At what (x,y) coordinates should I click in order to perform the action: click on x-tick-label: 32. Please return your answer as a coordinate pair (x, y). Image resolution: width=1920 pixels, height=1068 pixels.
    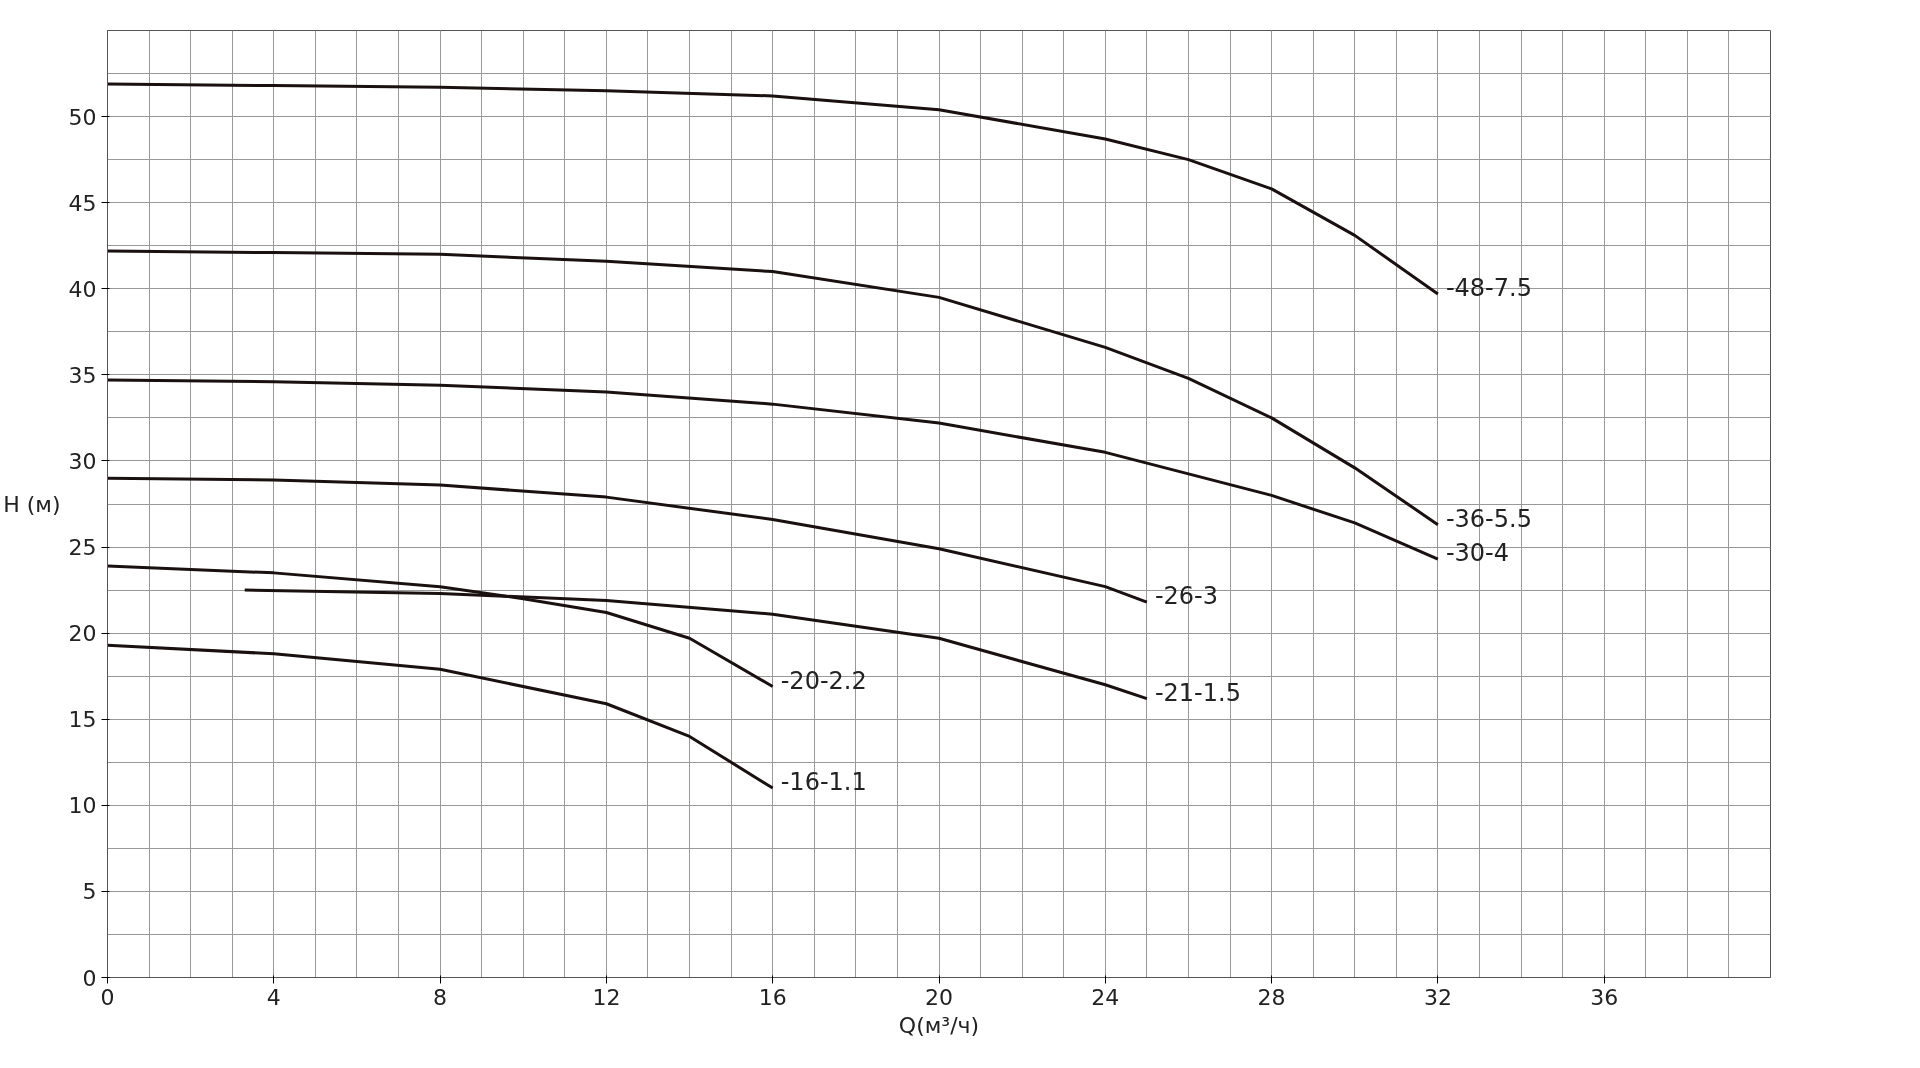
    Looking at the image, I should click on (1437, 997).